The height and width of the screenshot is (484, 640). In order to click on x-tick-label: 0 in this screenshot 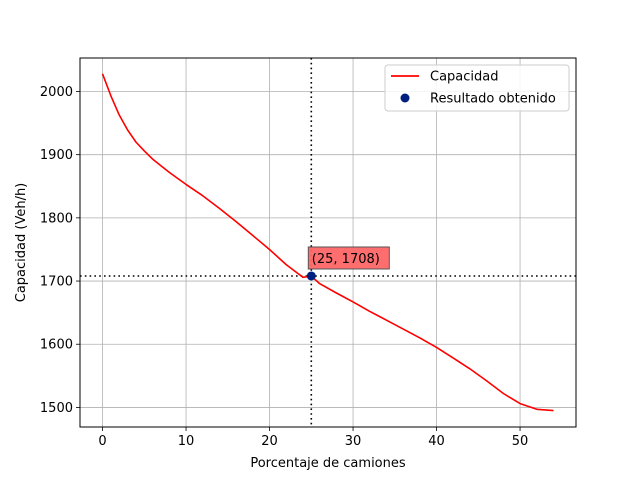, I will do `click(102, 441)`.